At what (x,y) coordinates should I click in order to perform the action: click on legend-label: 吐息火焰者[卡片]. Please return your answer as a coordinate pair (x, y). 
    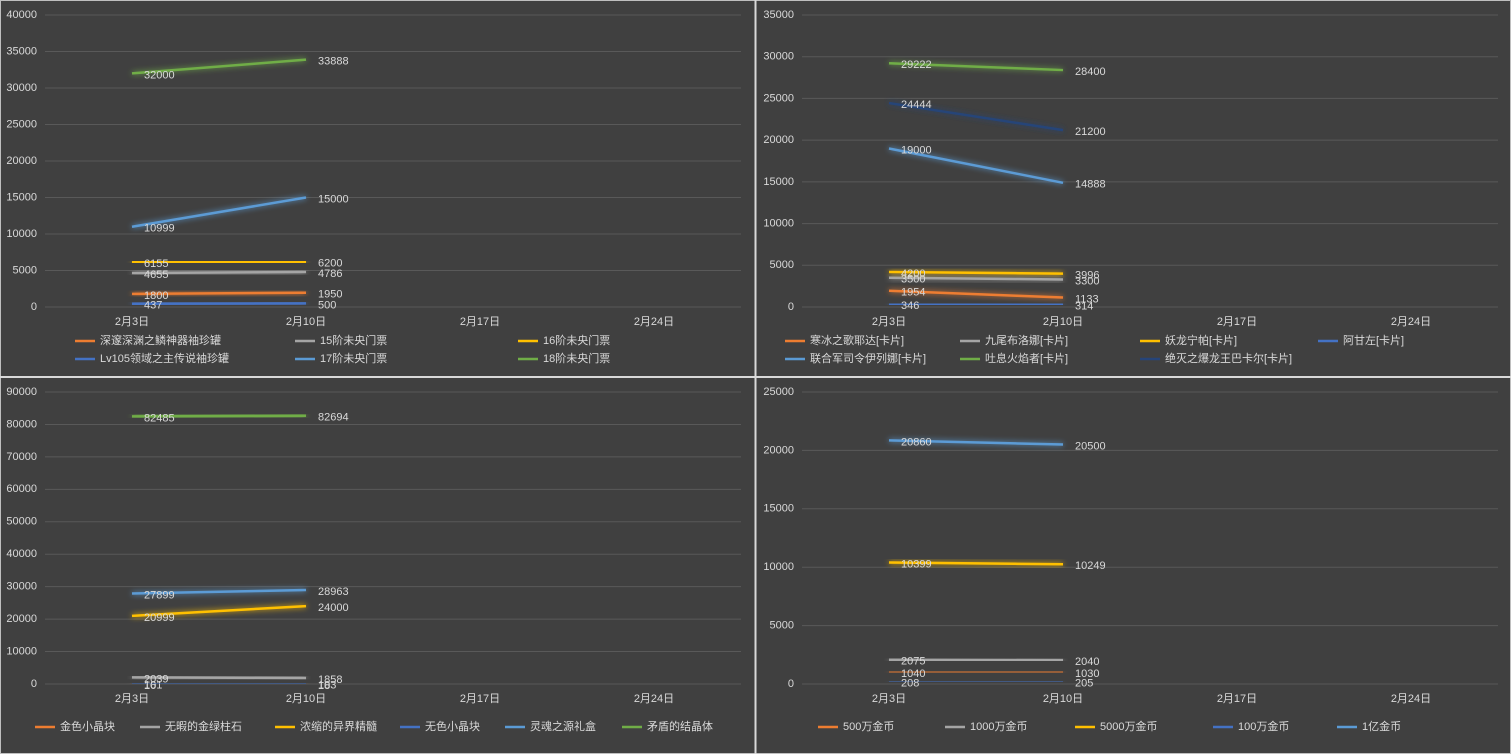
    Looking at the image, I should click on (1026, 358).